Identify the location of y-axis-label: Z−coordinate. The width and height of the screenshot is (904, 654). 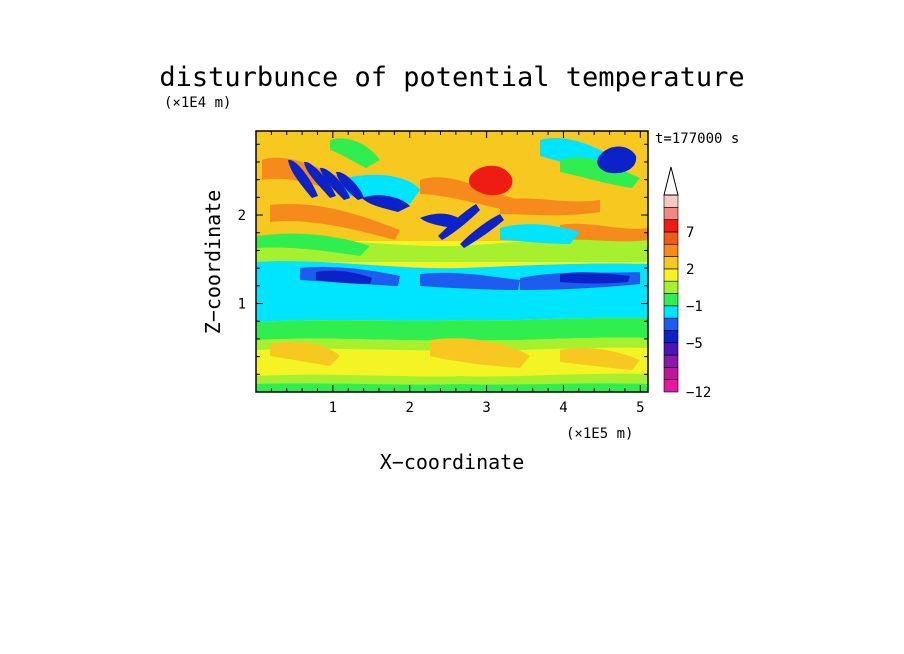
(213, 262).